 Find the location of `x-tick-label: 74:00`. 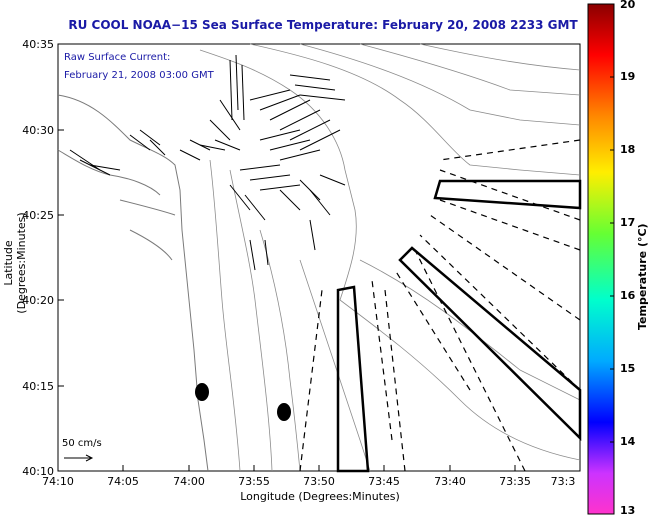

x-tick-label: 74:00 is located at coordinates (189, 481).